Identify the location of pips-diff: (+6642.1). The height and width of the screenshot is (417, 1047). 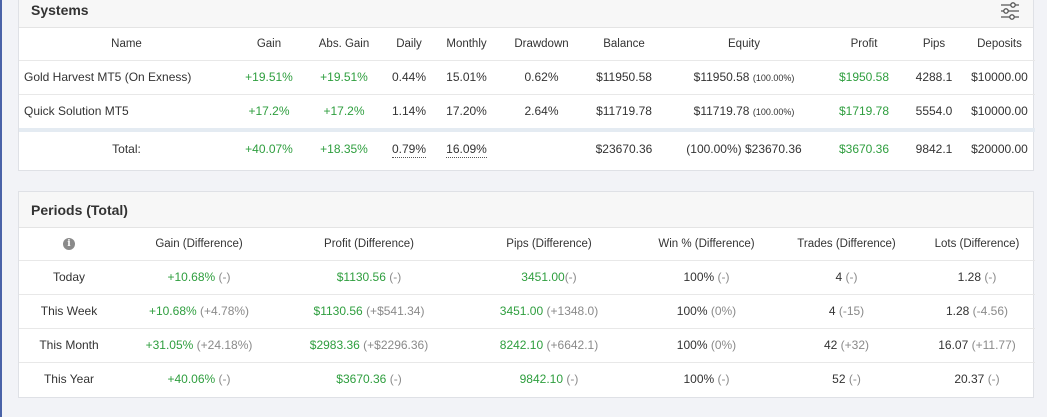
(572, 345).